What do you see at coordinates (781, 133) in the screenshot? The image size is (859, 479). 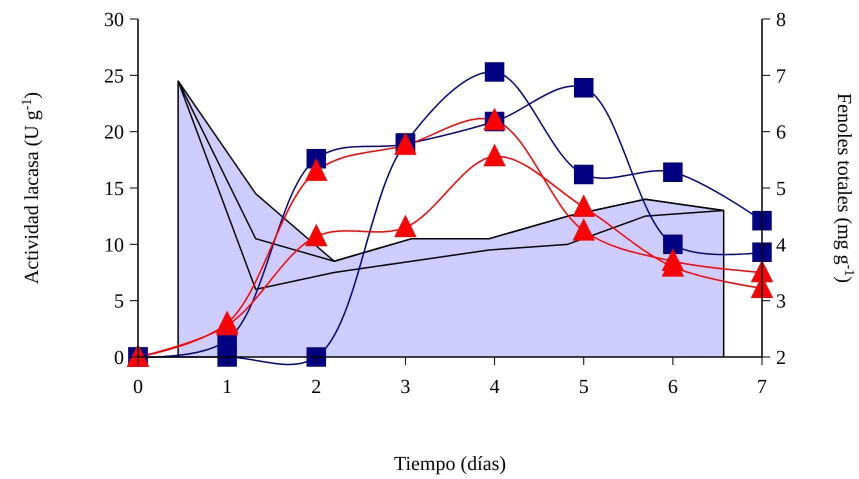 I see `y2-tick-label: 6` at bounding box center [781, 133].